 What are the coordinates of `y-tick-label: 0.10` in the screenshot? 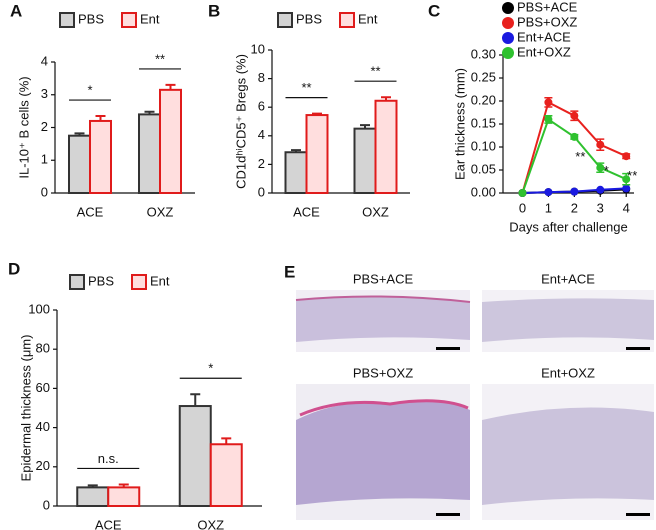 It's located at (483, 145).